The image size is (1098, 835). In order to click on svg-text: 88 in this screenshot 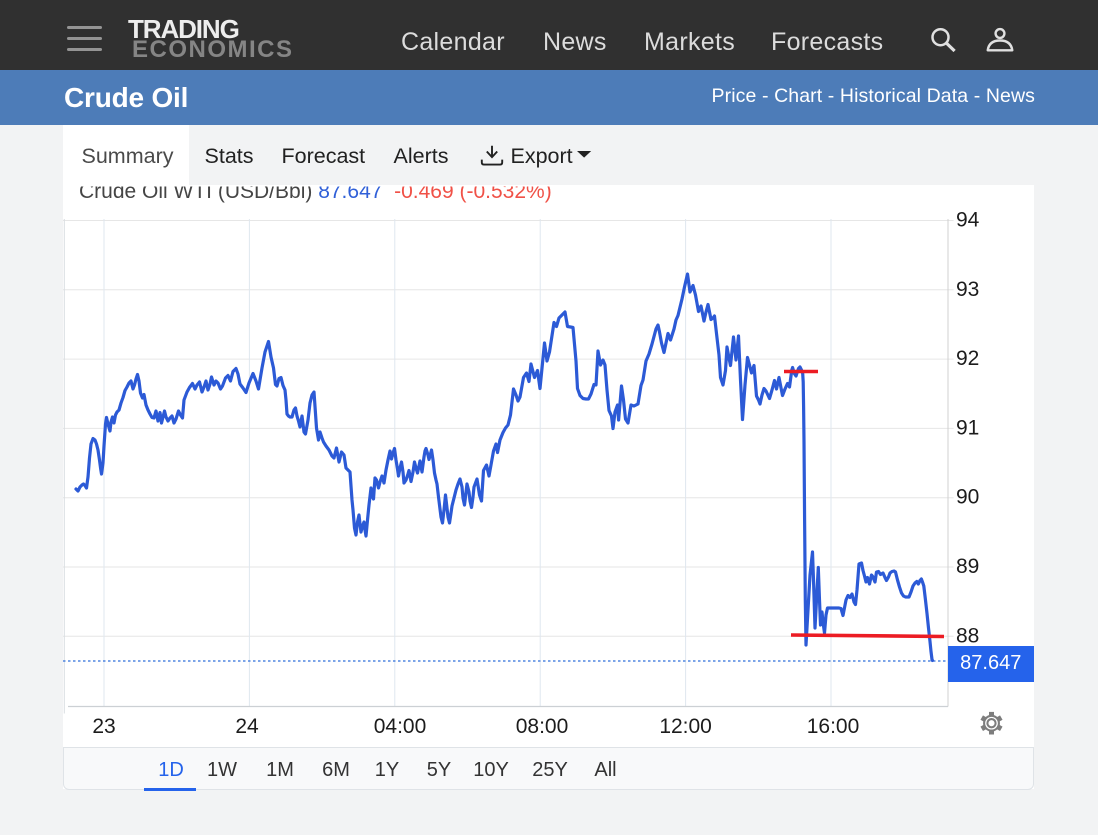, I will do `click(967, 635)`.